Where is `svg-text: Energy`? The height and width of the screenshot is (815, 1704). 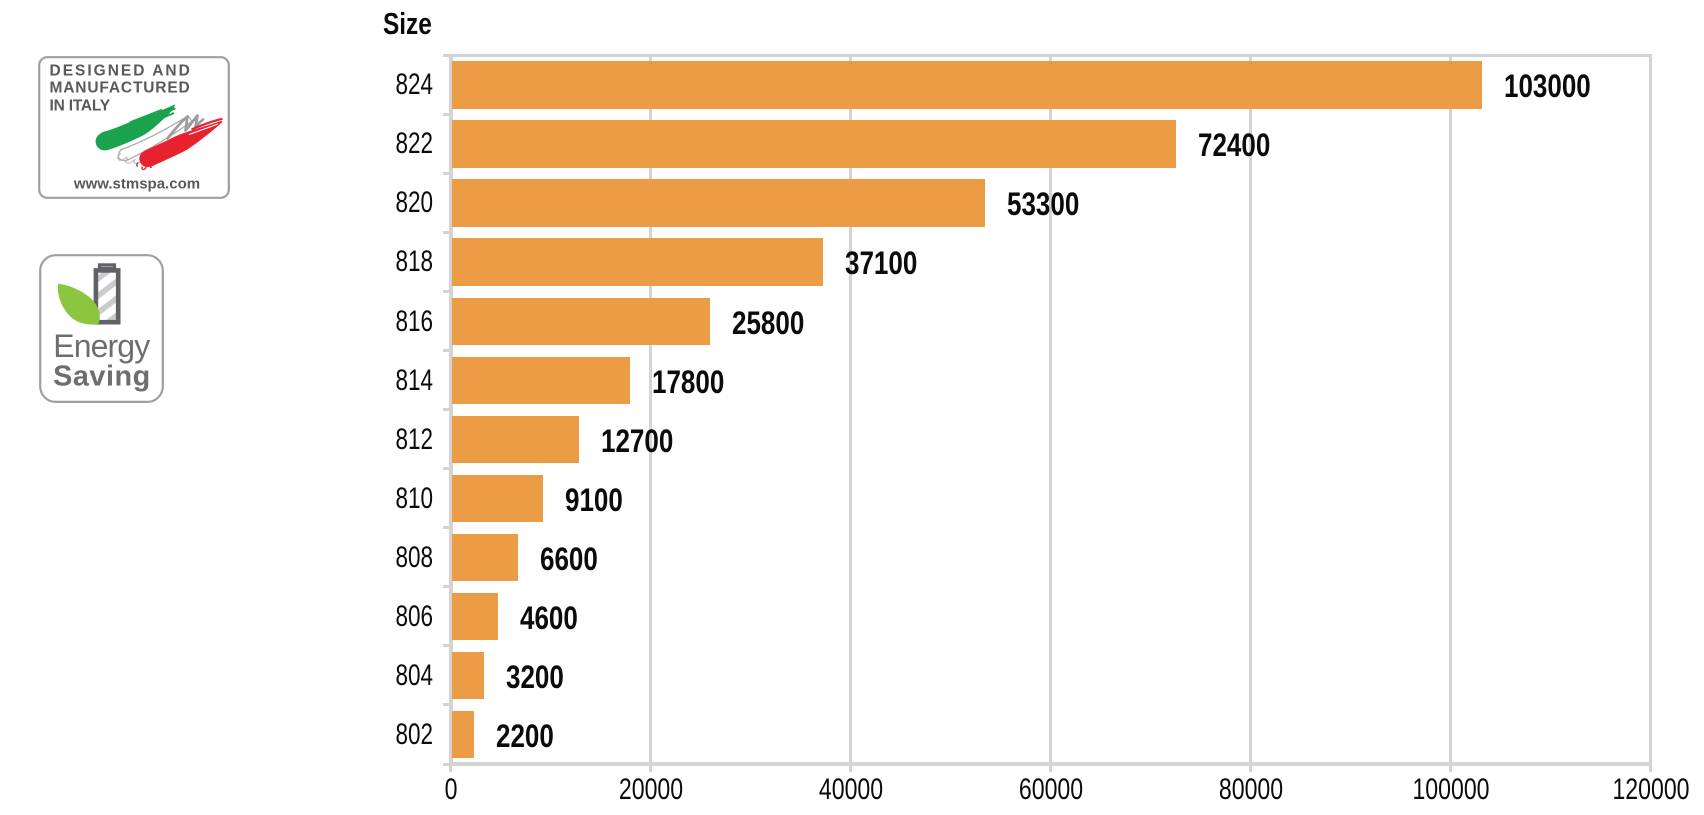 svg-text: Energy is located at coordinates (101, 346).